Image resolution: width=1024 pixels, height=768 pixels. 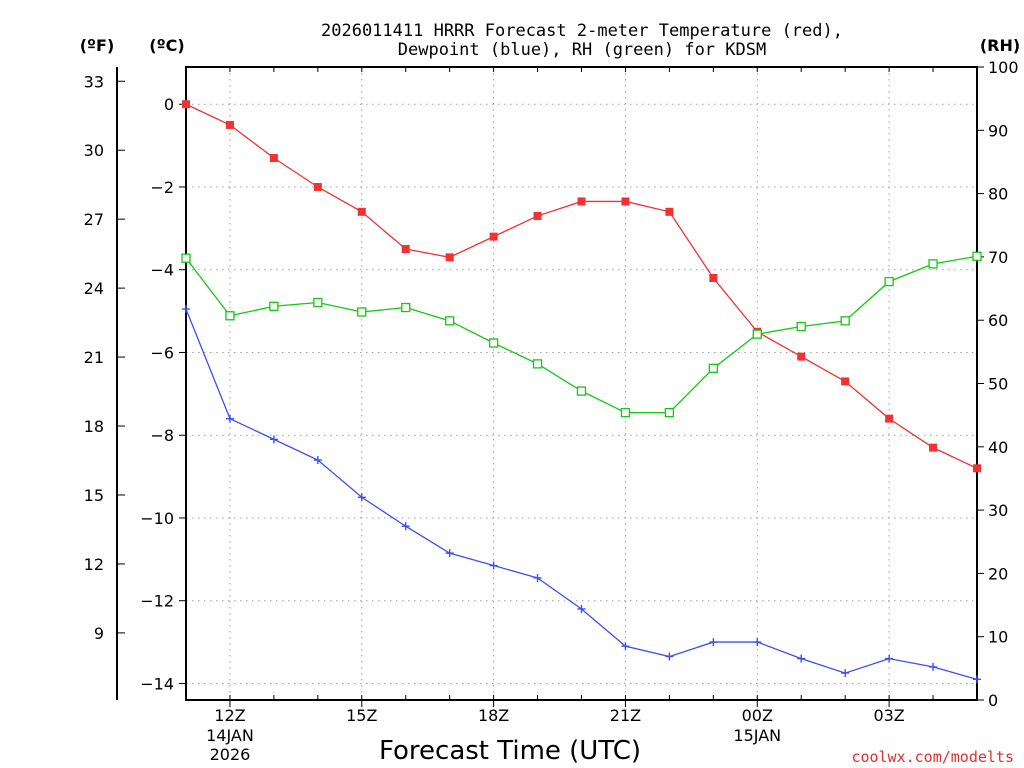 I want to click on rh-axis-label: (RH), so click(x=1000, y=45).